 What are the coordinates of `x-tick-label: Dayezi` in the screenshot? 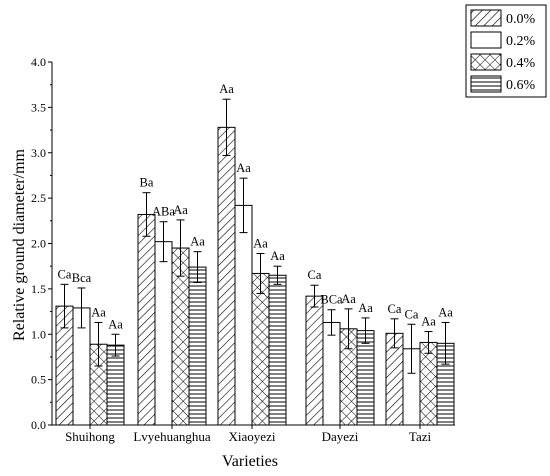 It's located at (340, 436).